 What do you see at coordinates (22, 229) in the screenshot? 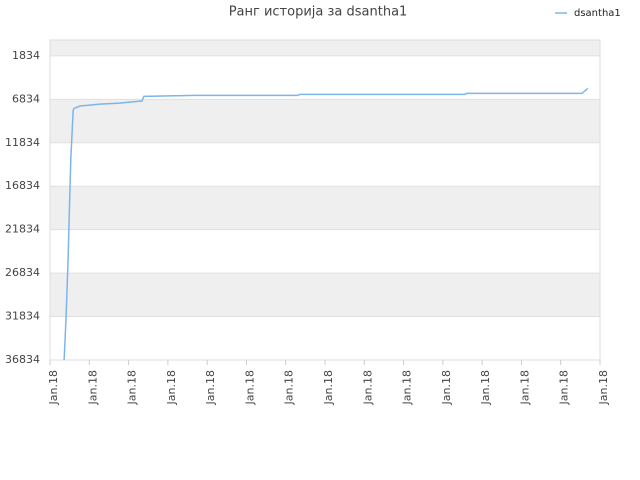
I see `y-tick-label: 21834` at bounding box center [22, 229].